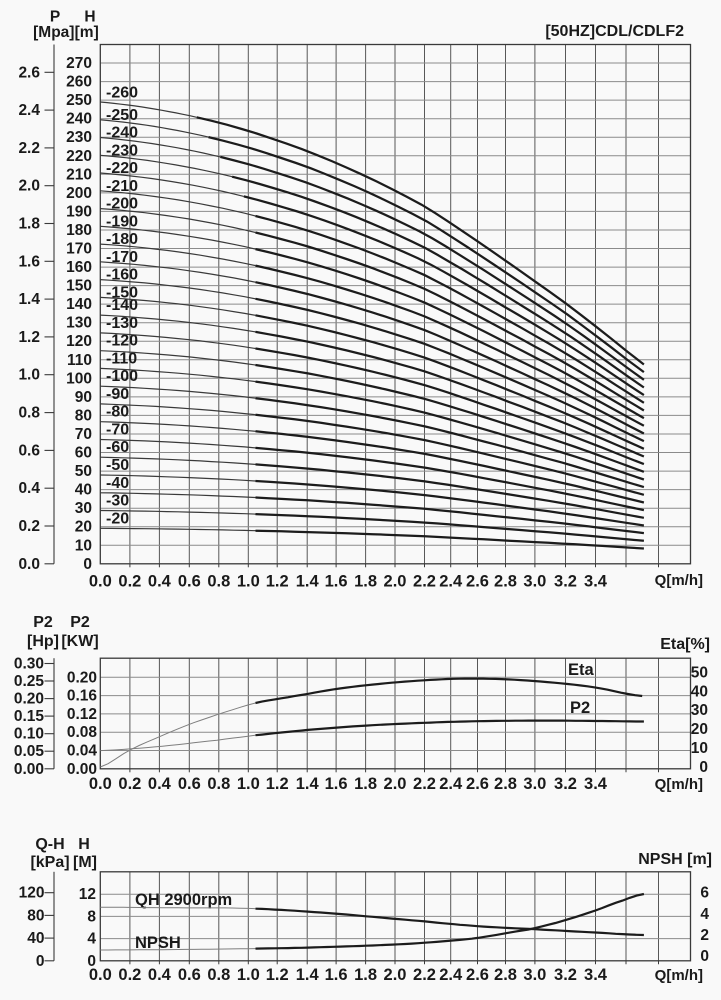 This screenshot has height=1000, width=721. What do you see at coordinates (505, 582) in the screenshot?
I see `svg-text: 2.8` at bounding box center [505, 582].